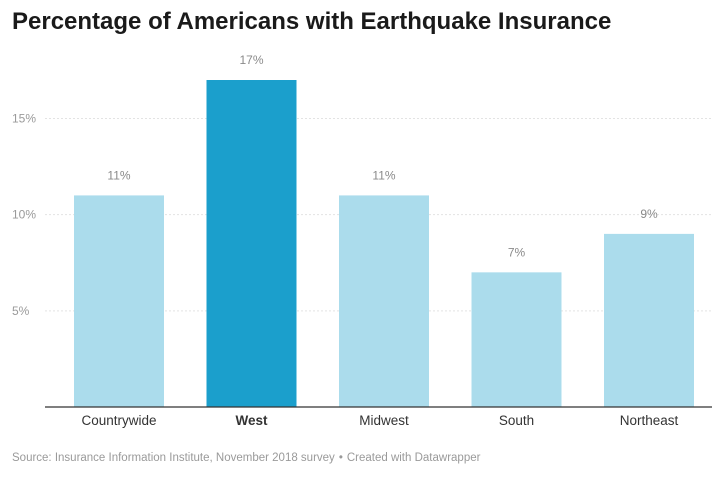 Image resolution: width=720 pixels, height=488 pixels. Describe the element at coordinates (24, 215) in the screenshot. I see `y-tick-label: 10%` at that location.